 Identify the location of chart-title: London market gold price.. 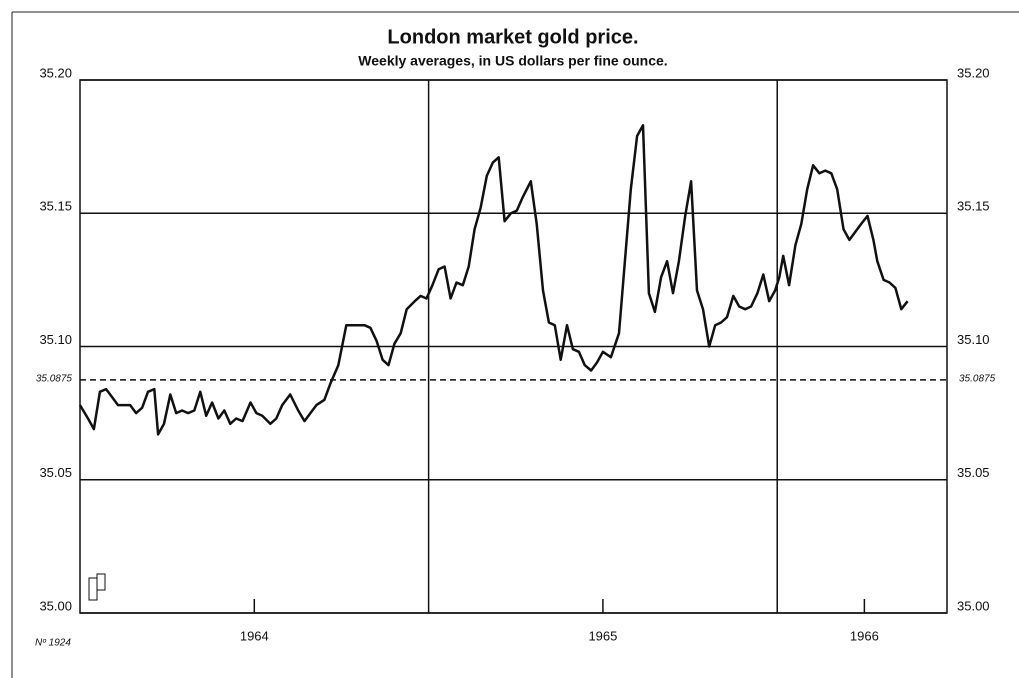
(512, 37).